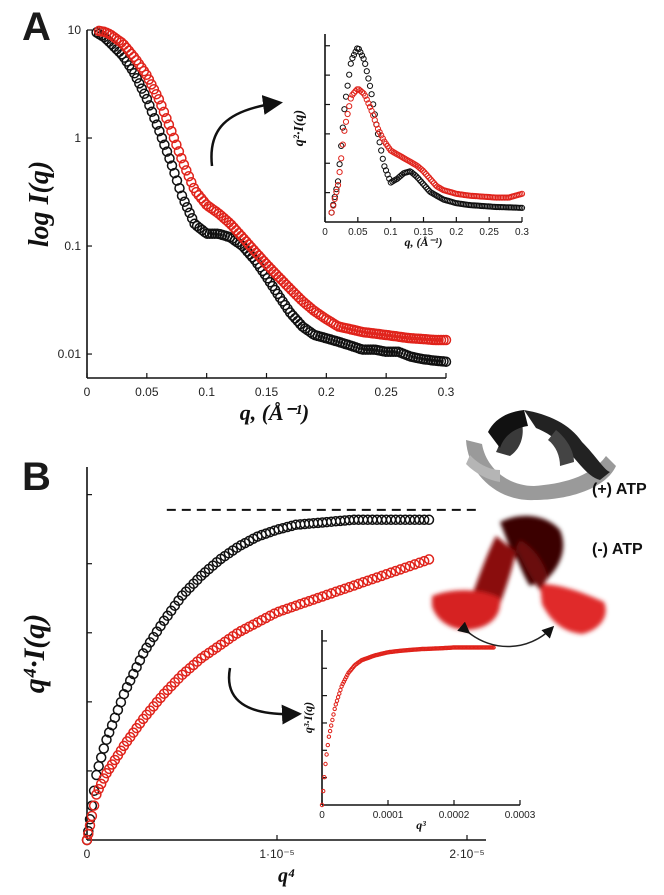 The image size is (664, 895). I want to click on x-tick-label: 0.0003, so click(520, 815).